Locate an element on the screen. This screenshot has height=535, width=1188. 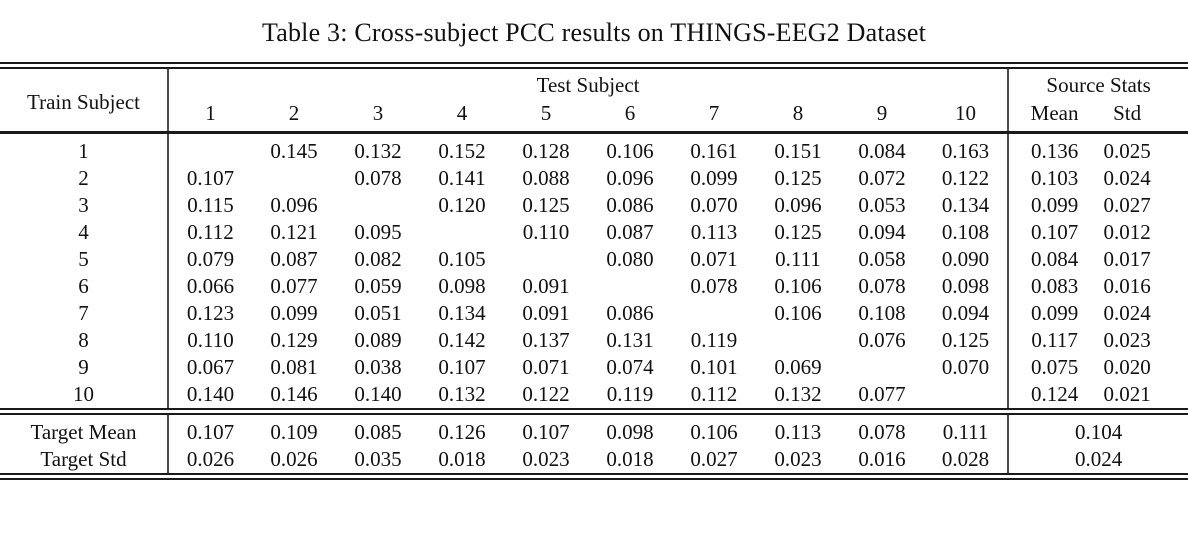
cell-test-3: 0.132 is located at coordinates (378, 151).